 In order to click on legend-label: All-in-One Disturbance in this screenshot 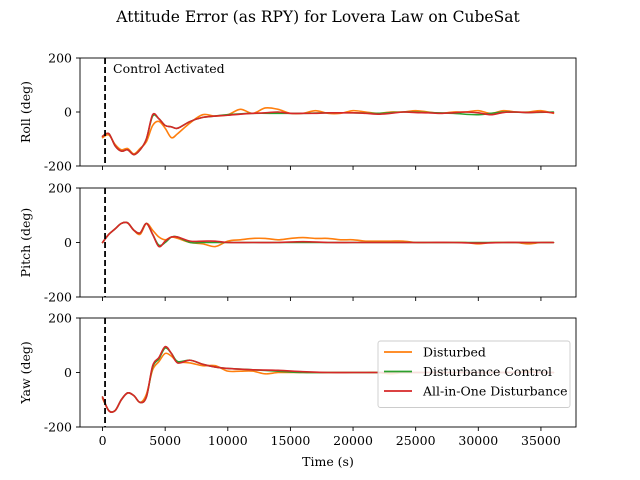, I will do `click(495, 391)`.